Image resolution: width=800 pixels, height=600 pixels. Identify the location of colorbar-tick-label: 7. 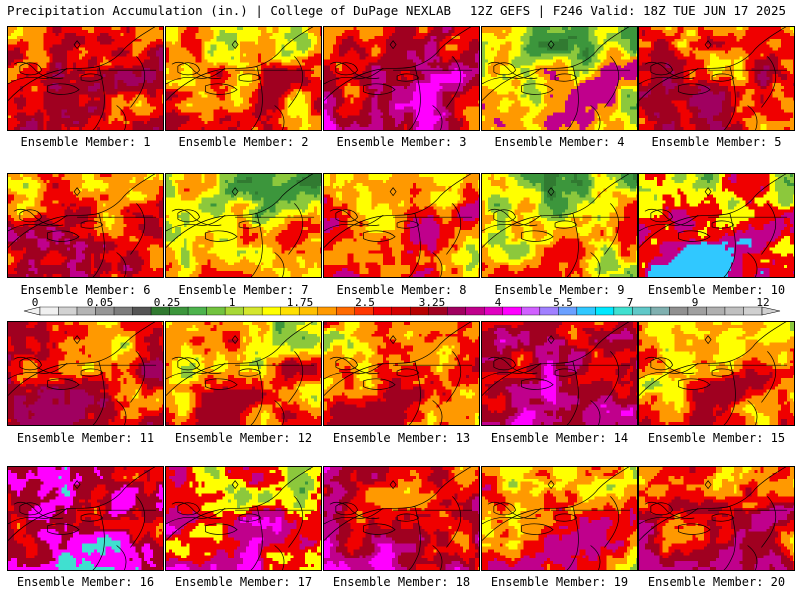
(630, 302).